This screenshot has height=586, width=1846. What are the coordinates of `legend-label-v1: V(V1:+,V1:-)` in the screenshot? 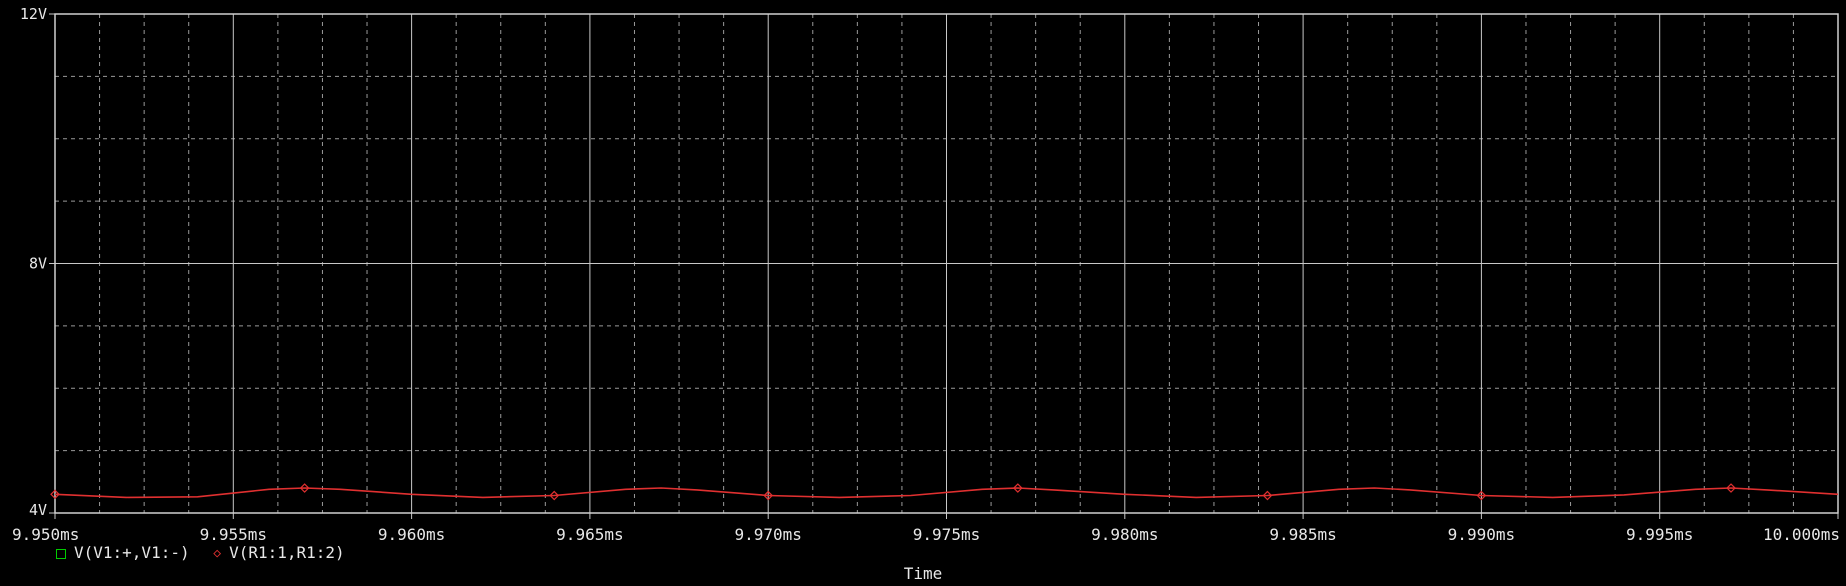 It's located at (132, 552).